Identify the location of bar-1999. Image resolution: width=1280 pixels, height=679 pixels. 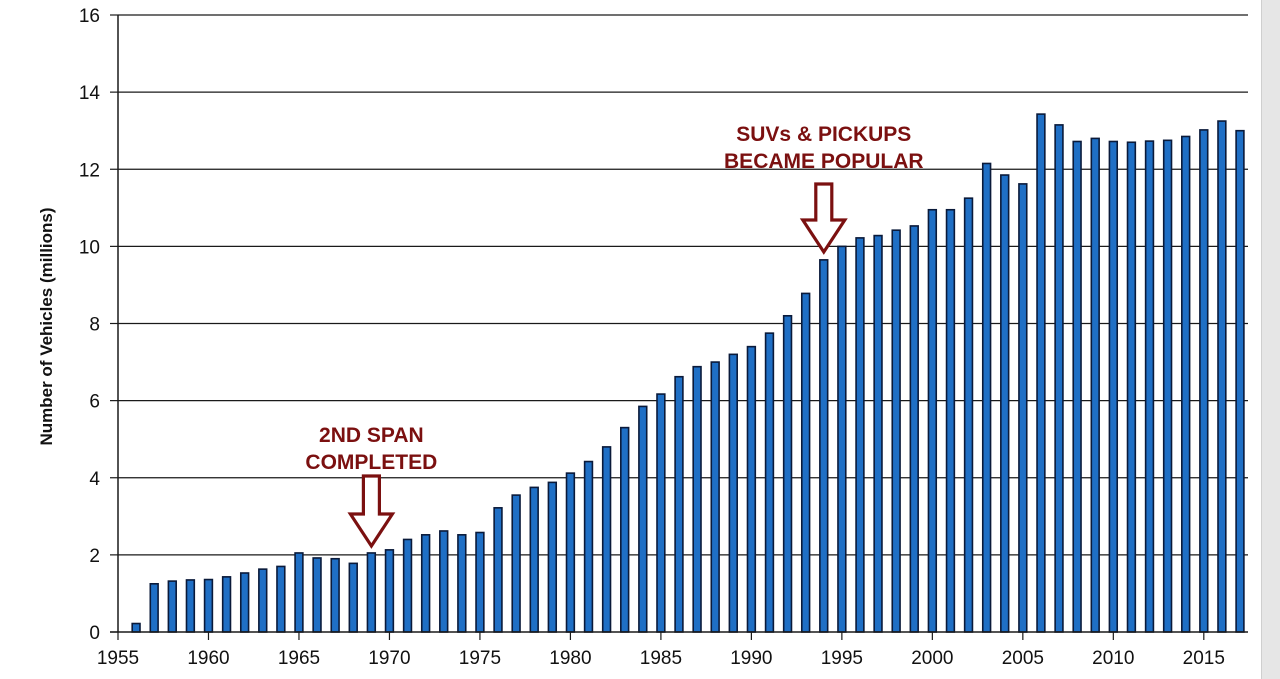
(914, 429).